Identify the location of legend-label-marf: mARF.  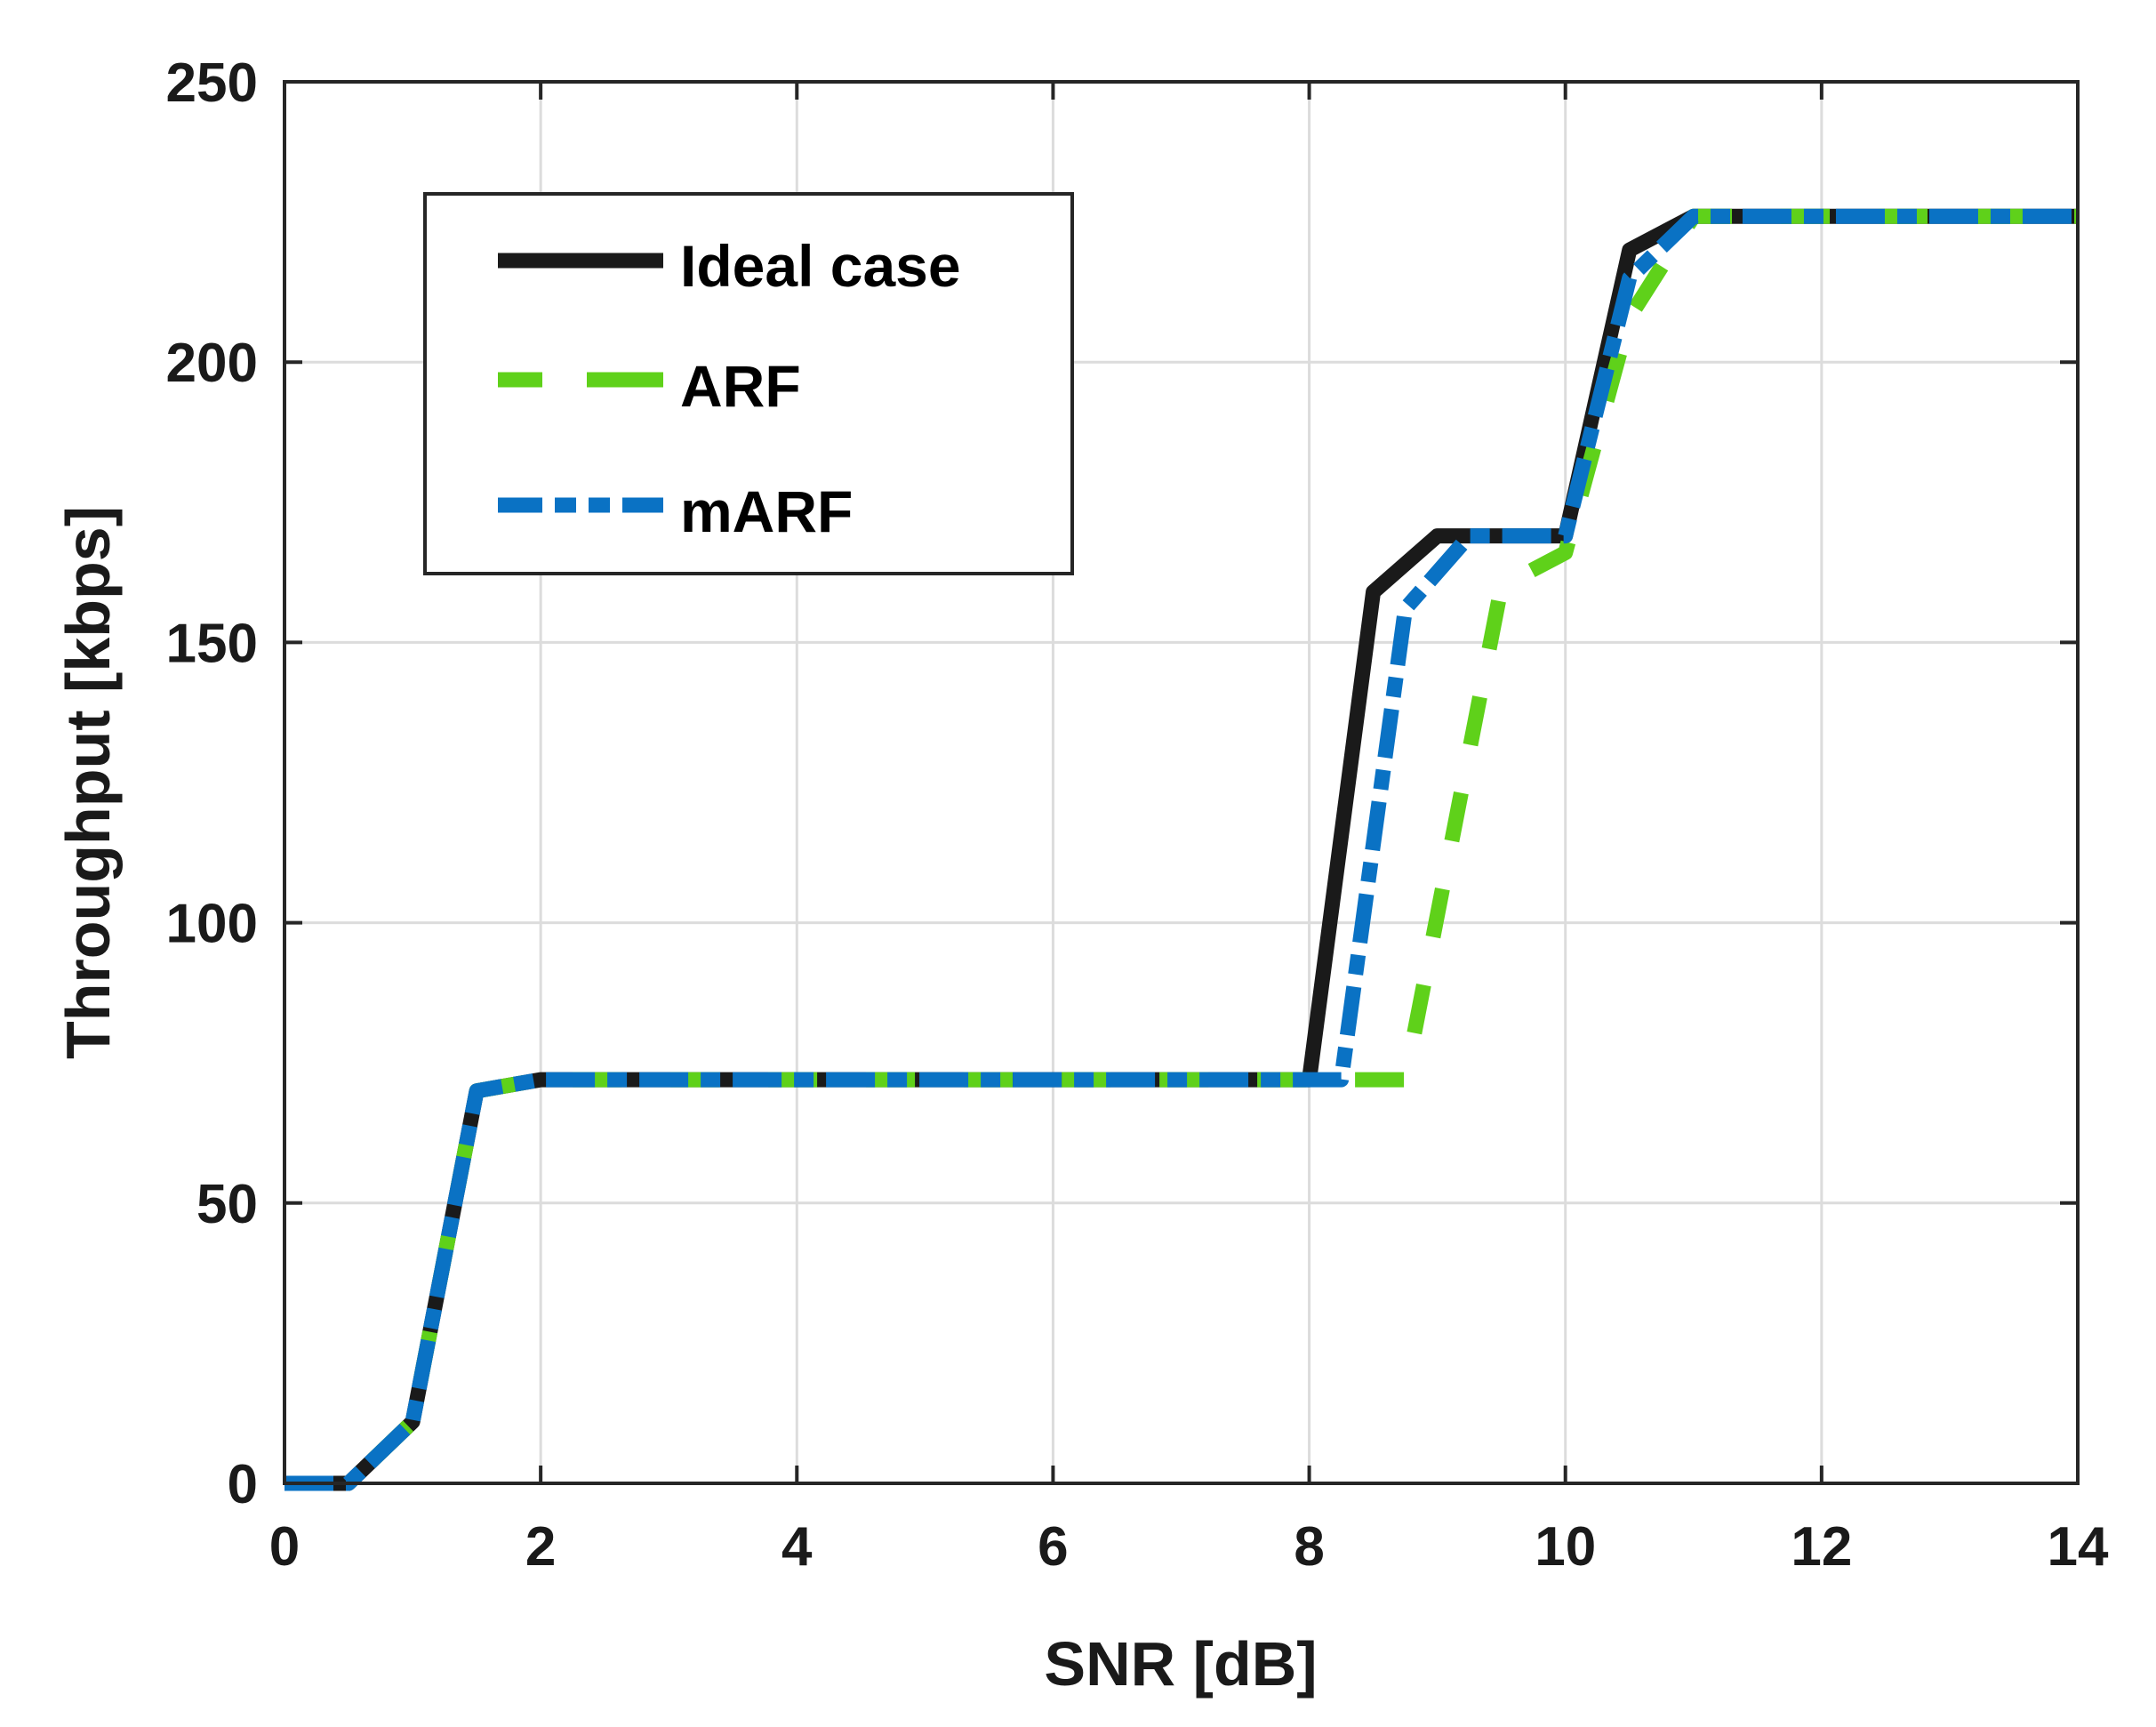
(766, 511).